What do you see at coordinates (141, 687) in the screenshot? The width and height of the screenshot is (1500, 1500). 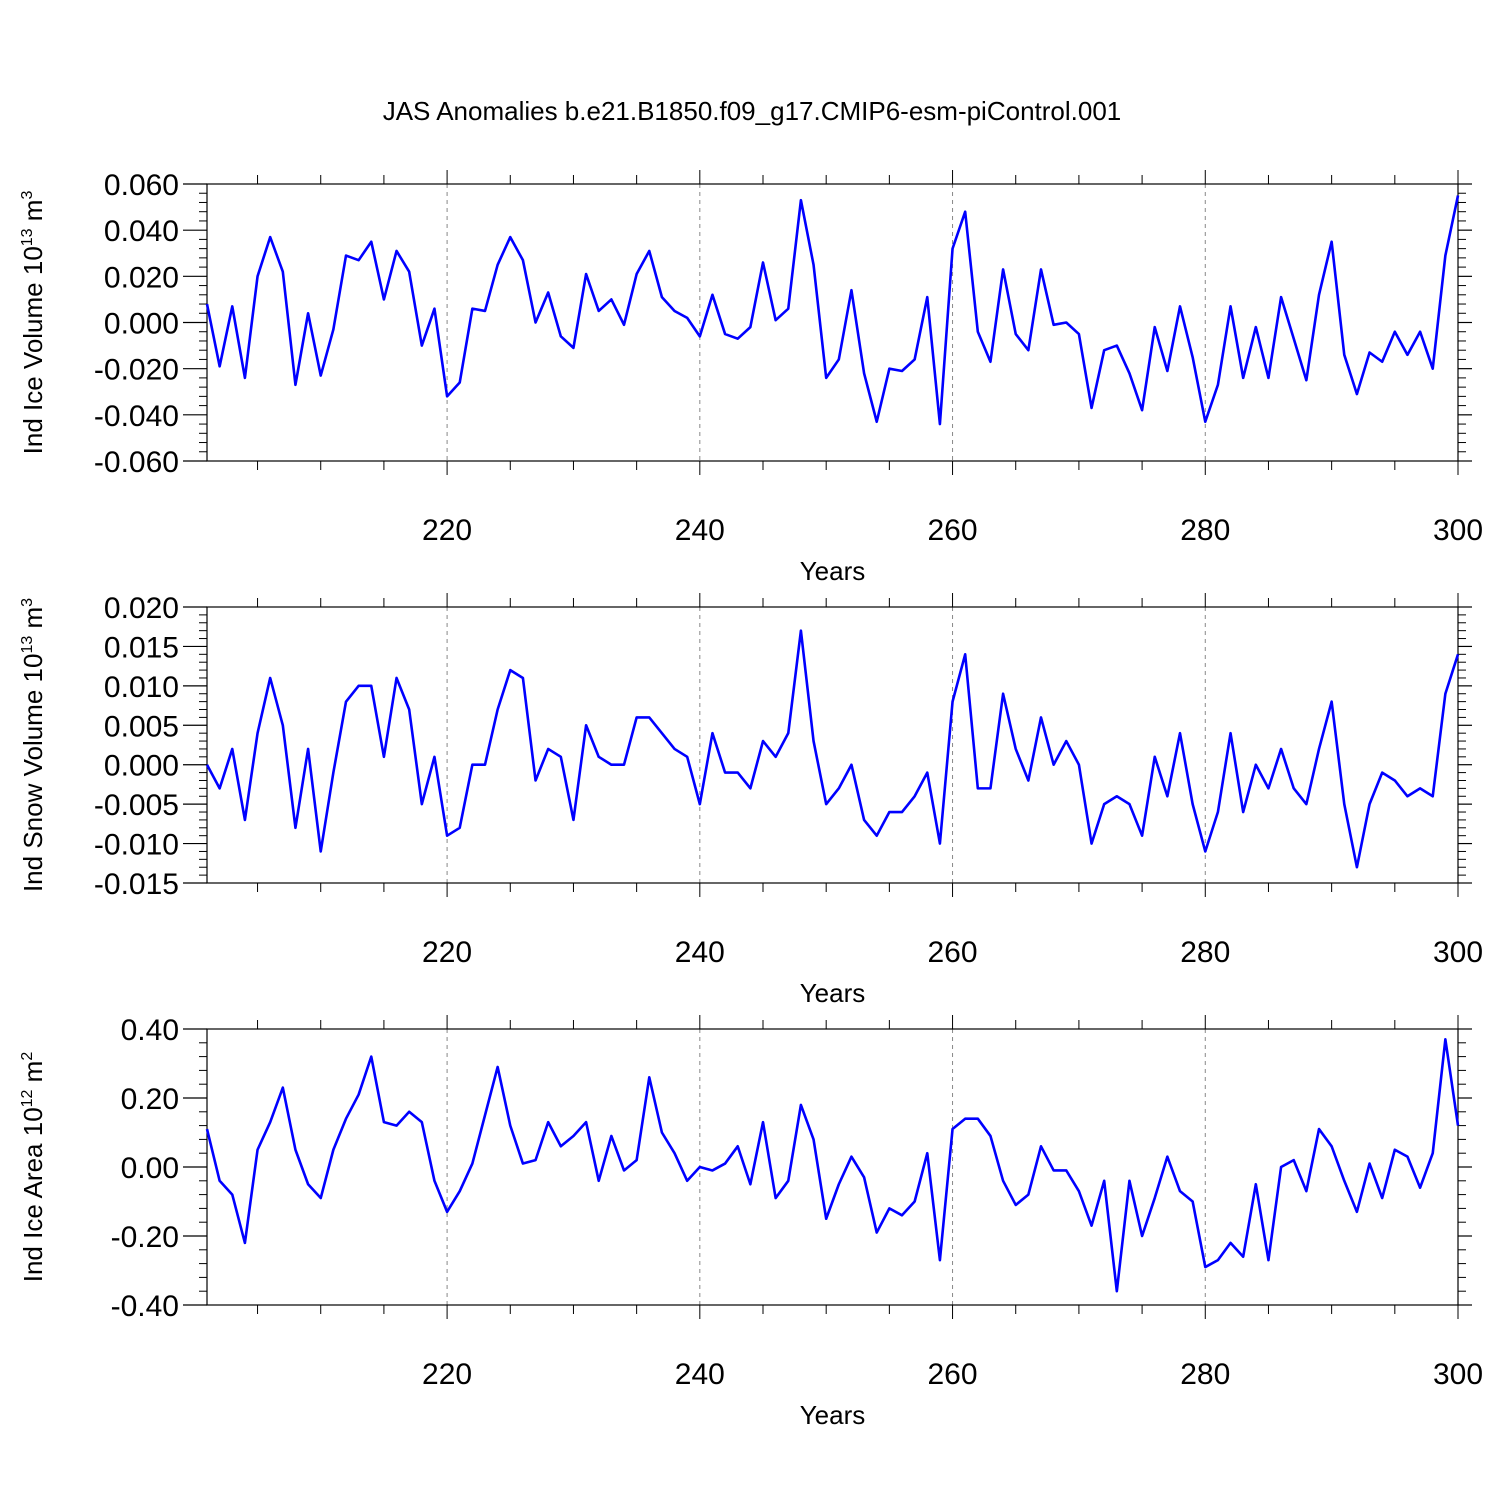 I see `y-tick-label: 0.010` at bounding box center [141, 687].